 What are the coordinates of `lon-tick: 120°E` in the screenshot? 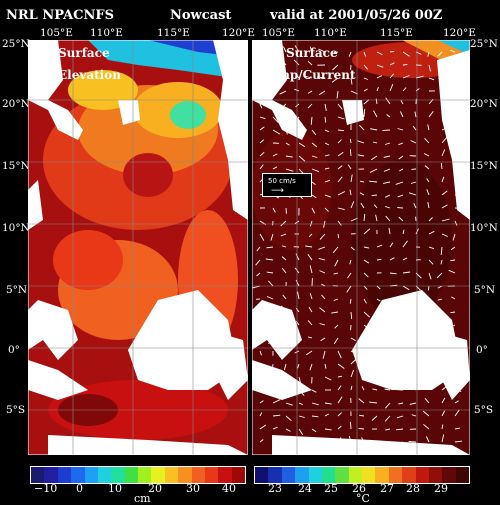 It's located at (238, 33).